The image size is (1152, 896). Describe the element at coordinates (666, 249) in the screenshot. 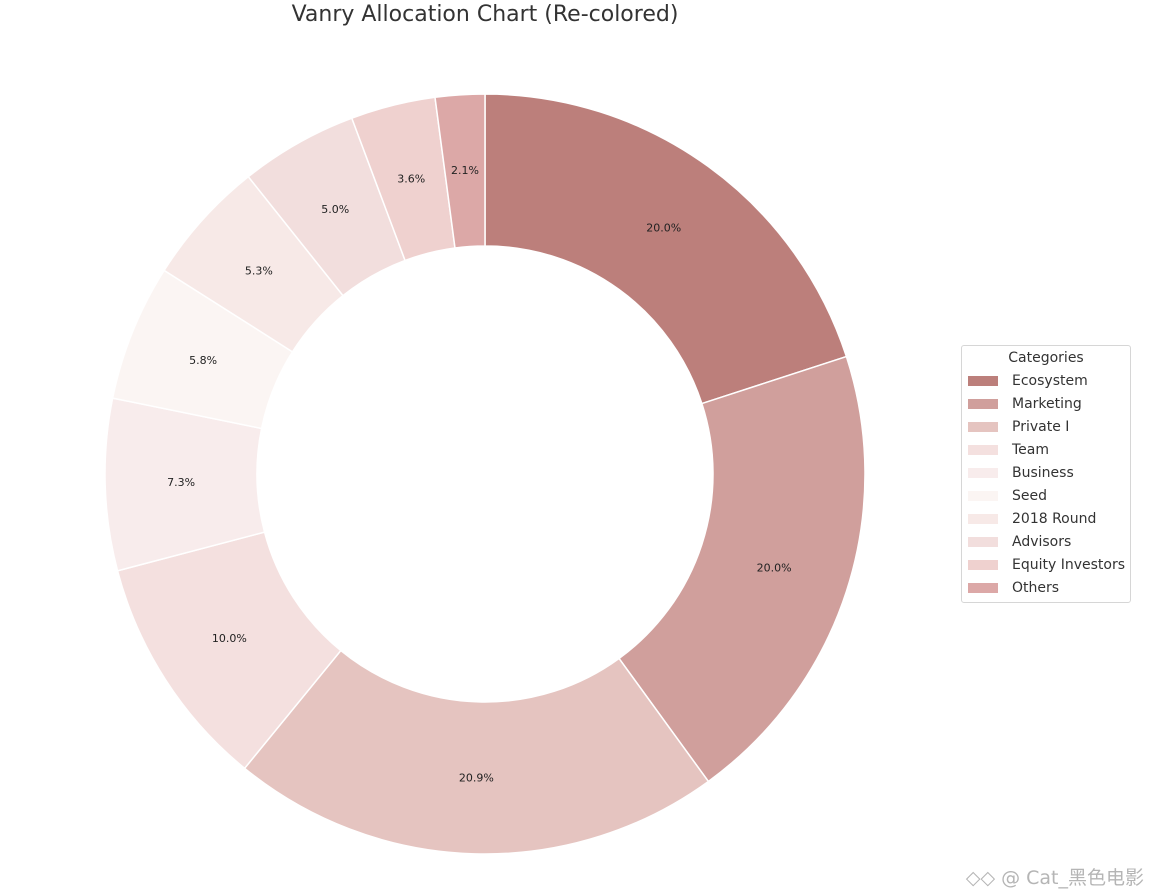

I see `slice-ecosystem` at that location.